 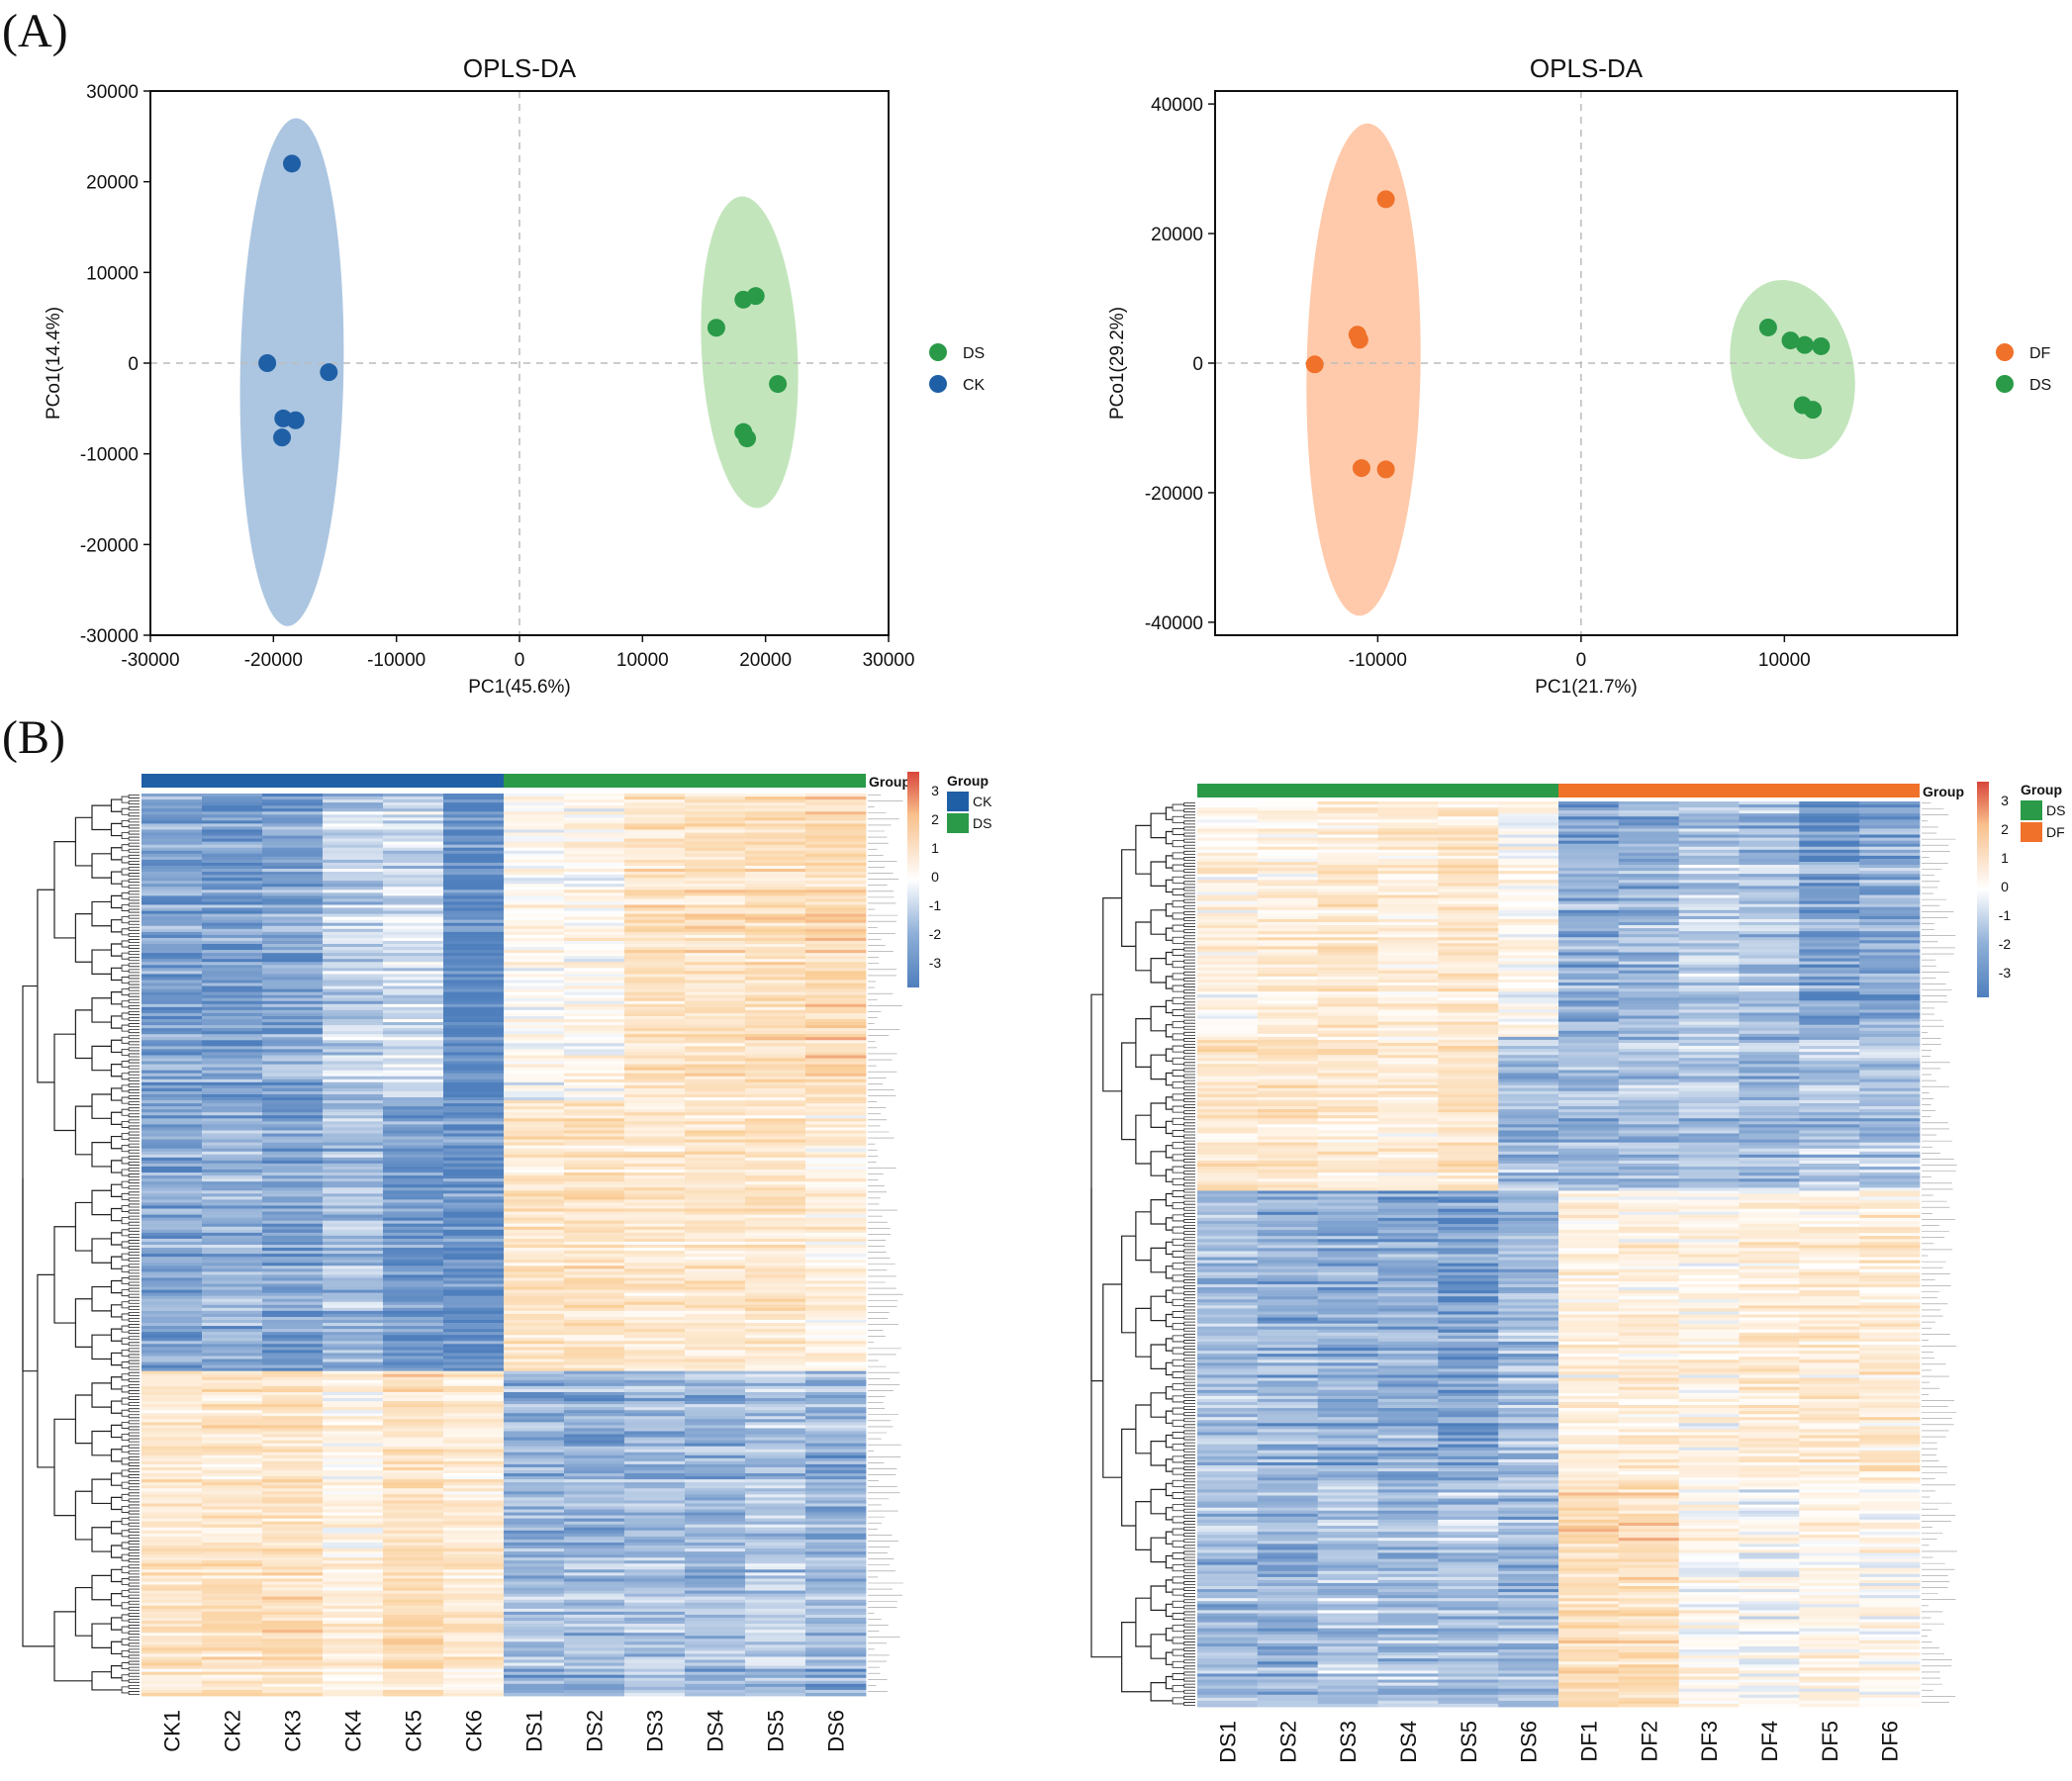 I want to click on y-tick-label: 0, so click(x=133, y=364).